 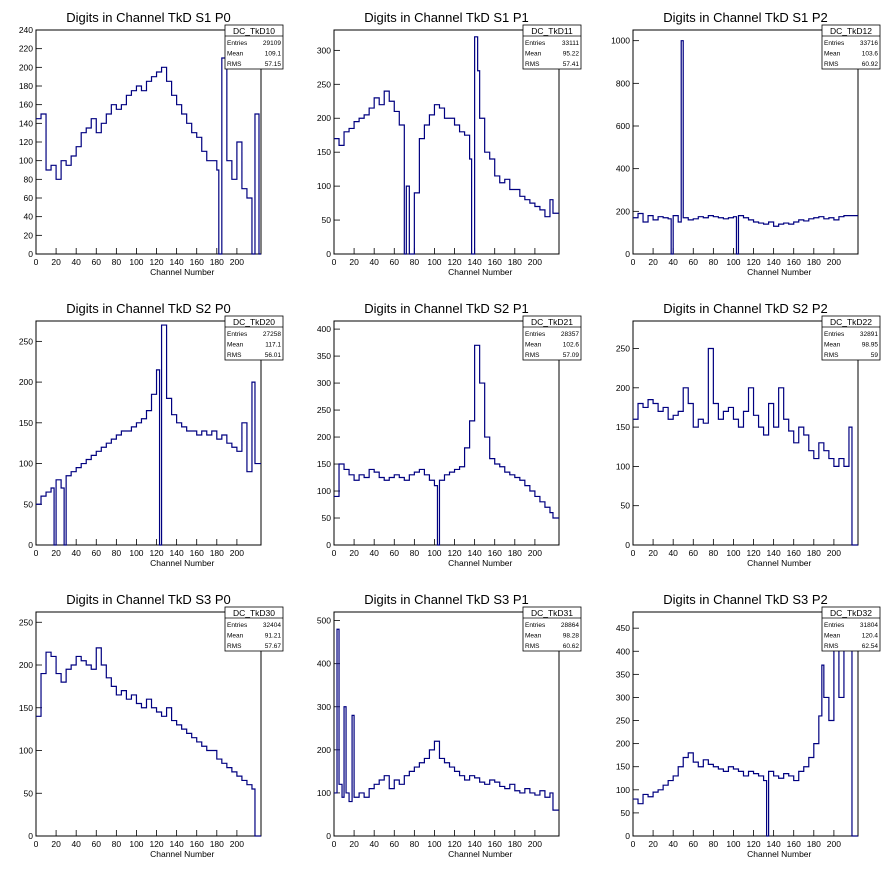 What do you see at coordinates (851, 47) in the screenshot?
I see `stats-box: DC_TkD12 Entries 33716 Mean 103.6 RMS 60.92` at bounding box center [851, 47].